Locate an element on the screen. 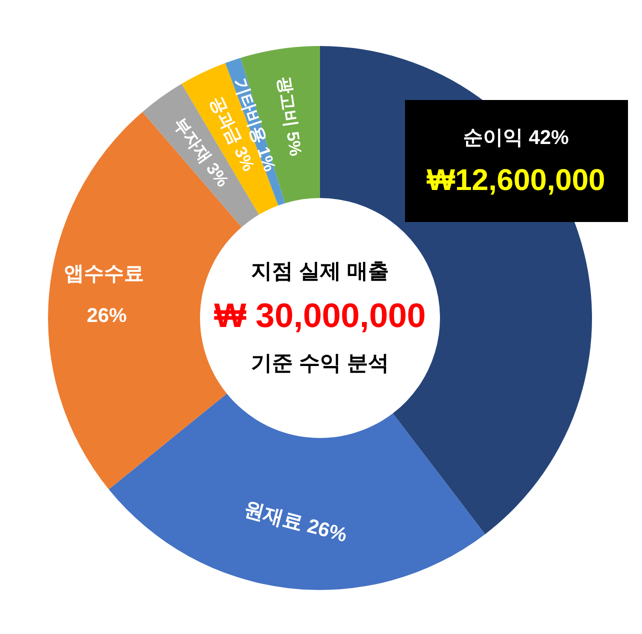 This screenshot has height=634, width=642. slice-label: 순이익 42% is located at coordinates (516, 138).